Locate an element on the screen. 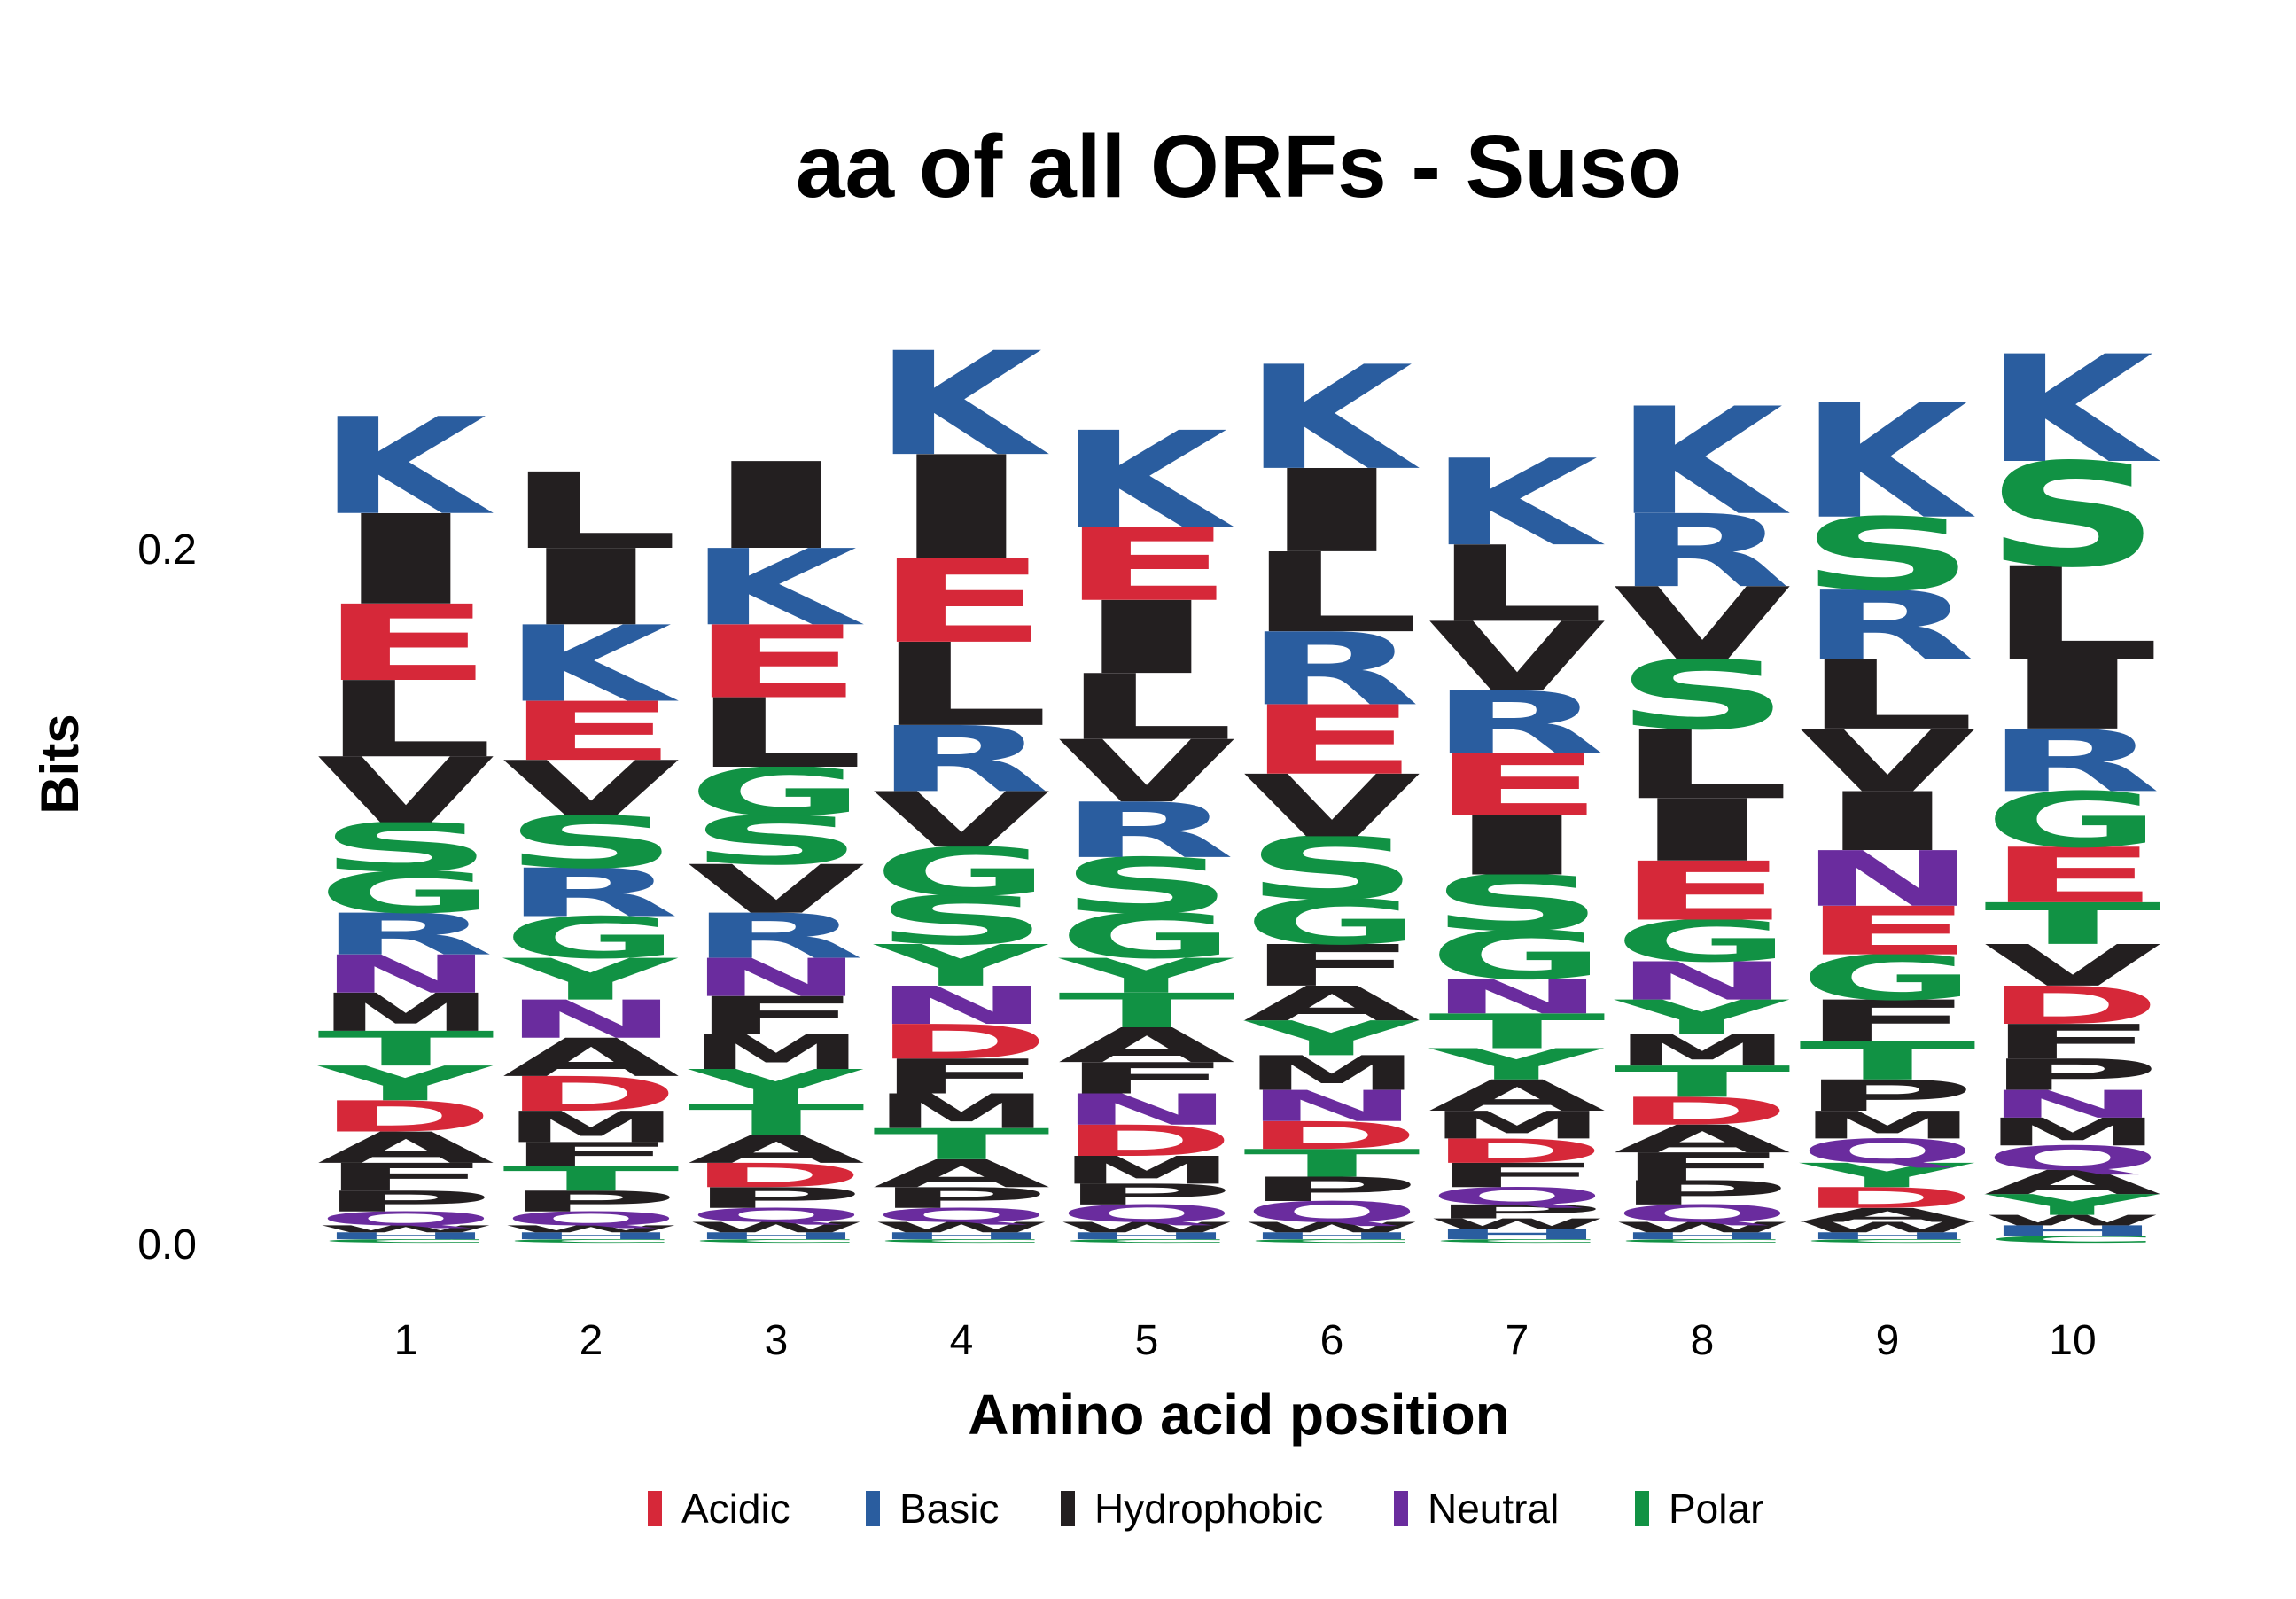  legend-swatch is located at coordinates (655, 1508).